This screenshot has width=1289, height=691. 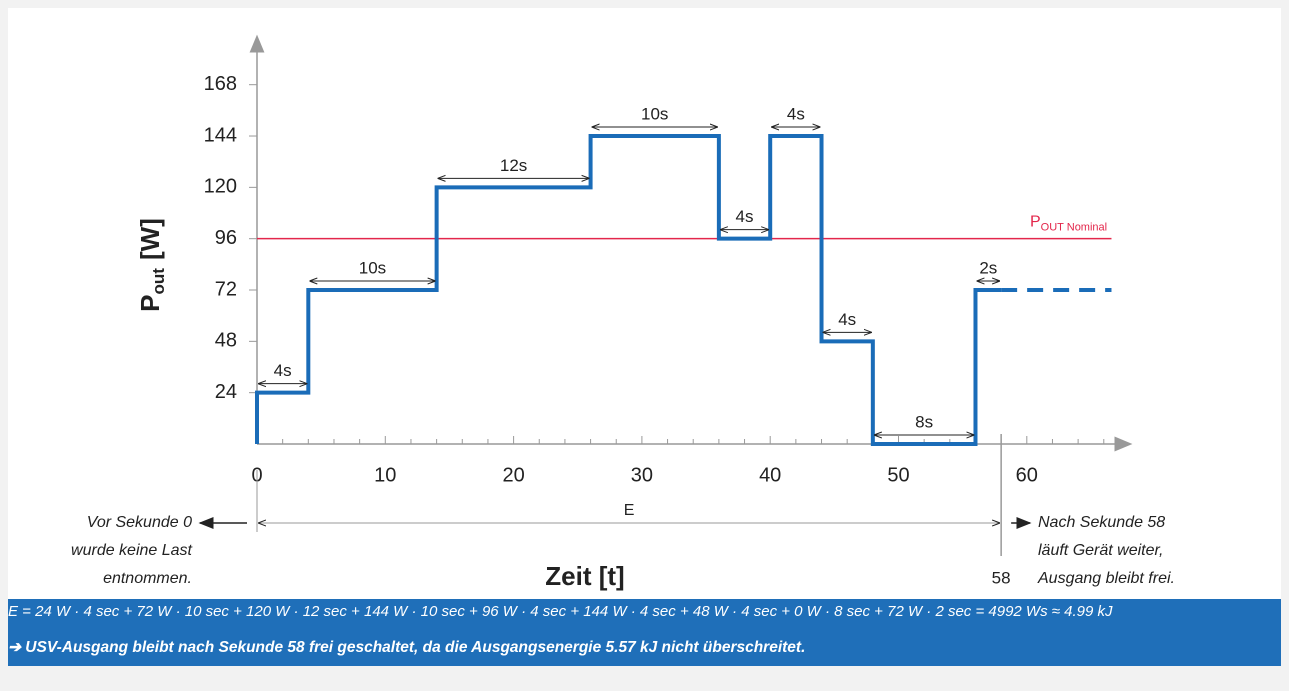 I want to click on x-tick-label: 60, so click(x=1027, y=475).